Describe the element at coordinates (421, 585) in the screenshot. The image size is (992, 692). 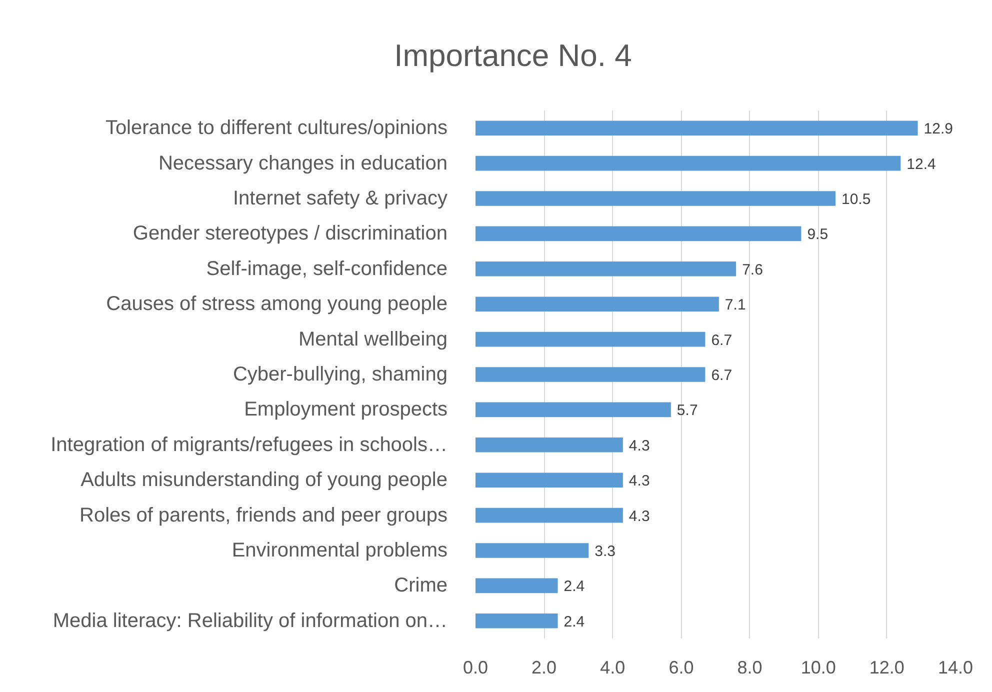
I see `y-tick-label: Crime` at that location.